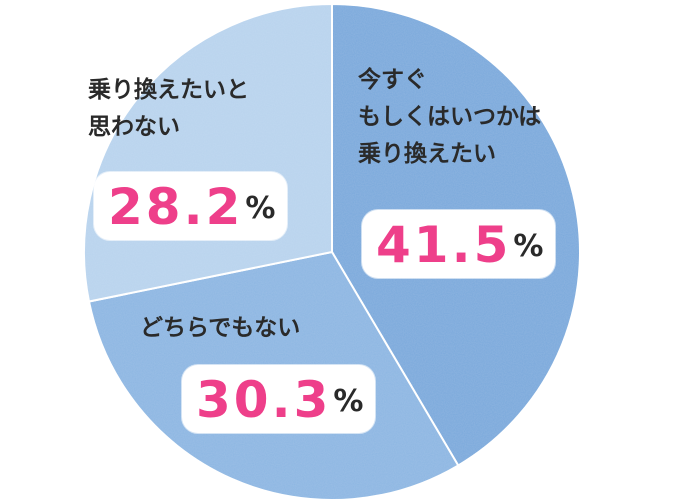 The width and height of the screenshot is (700, 500). Describe the element at coordinates (528, 246) in the screenshot. I see `percent-sign-switch: %` at that location.